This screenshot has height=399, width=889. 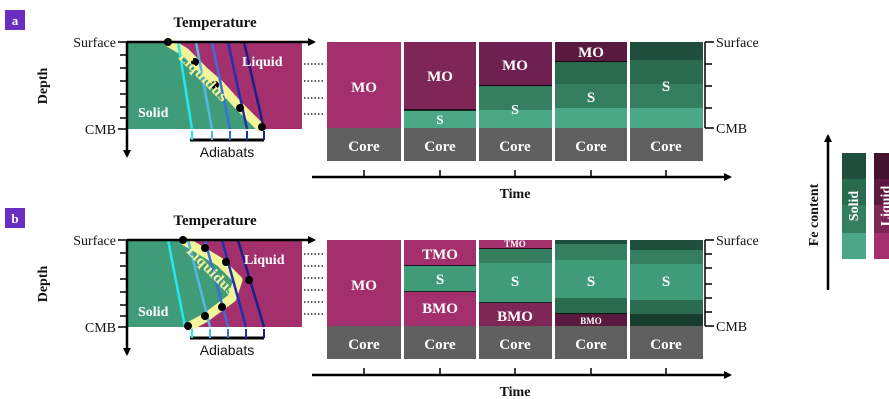 What do you see at coordinates (262, 62) in the screenshot?
I see `panel-a-liquid-label: Liquid` at bounding box center [262, 62].